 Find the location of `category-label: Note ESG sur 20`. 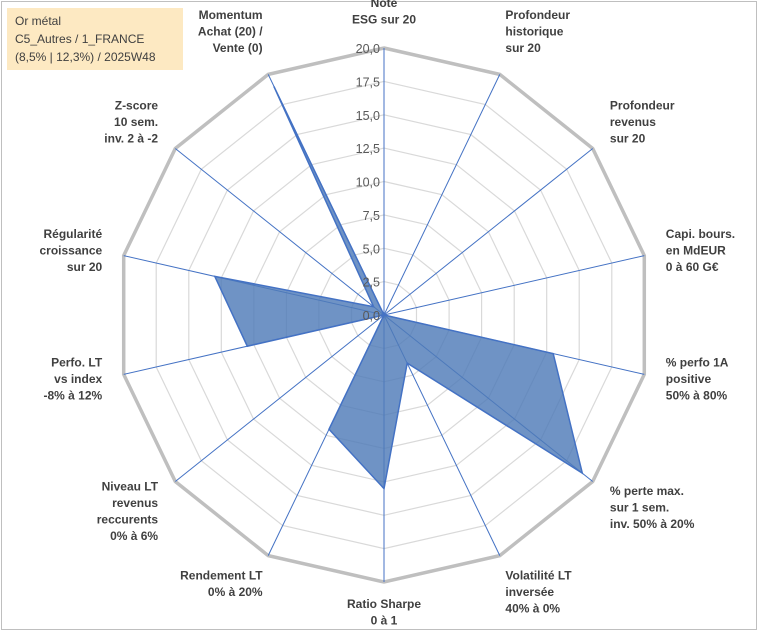

category-label: Note ESG sur 20 is located at coordinates (384, 13).